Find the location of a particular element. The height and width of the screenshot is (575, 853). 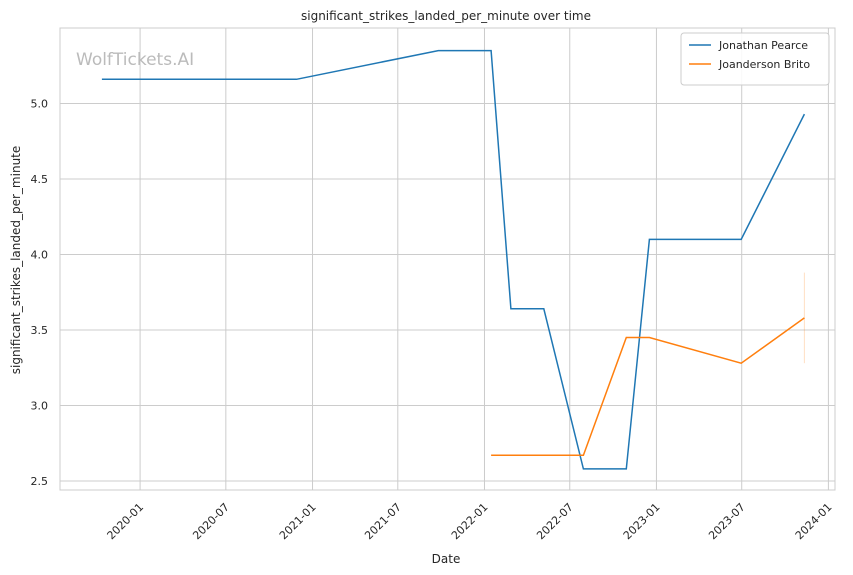

y-tick-label: 3.5 is located at coordinates (40, 330).